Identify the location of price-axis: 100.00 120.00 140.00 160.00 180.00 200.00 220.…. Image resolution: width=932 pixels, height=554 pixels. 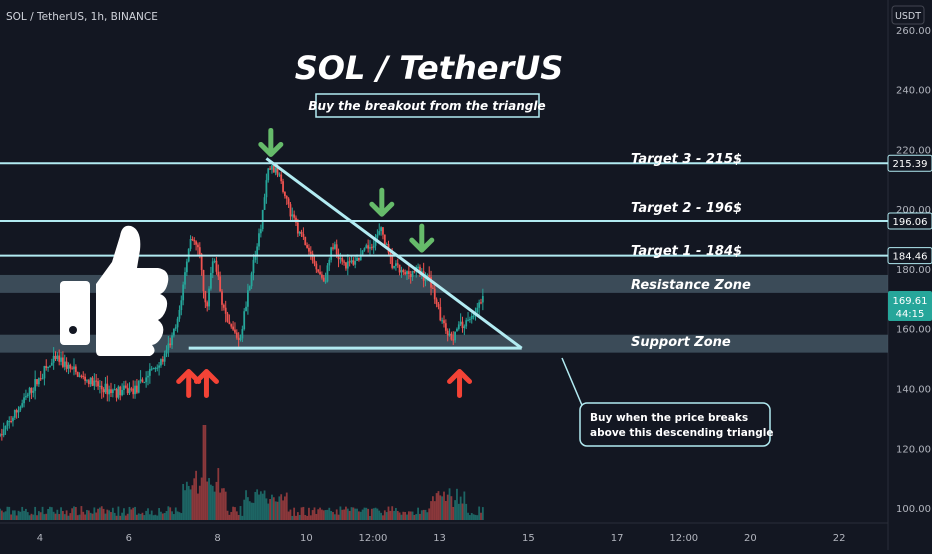
(913, 270).